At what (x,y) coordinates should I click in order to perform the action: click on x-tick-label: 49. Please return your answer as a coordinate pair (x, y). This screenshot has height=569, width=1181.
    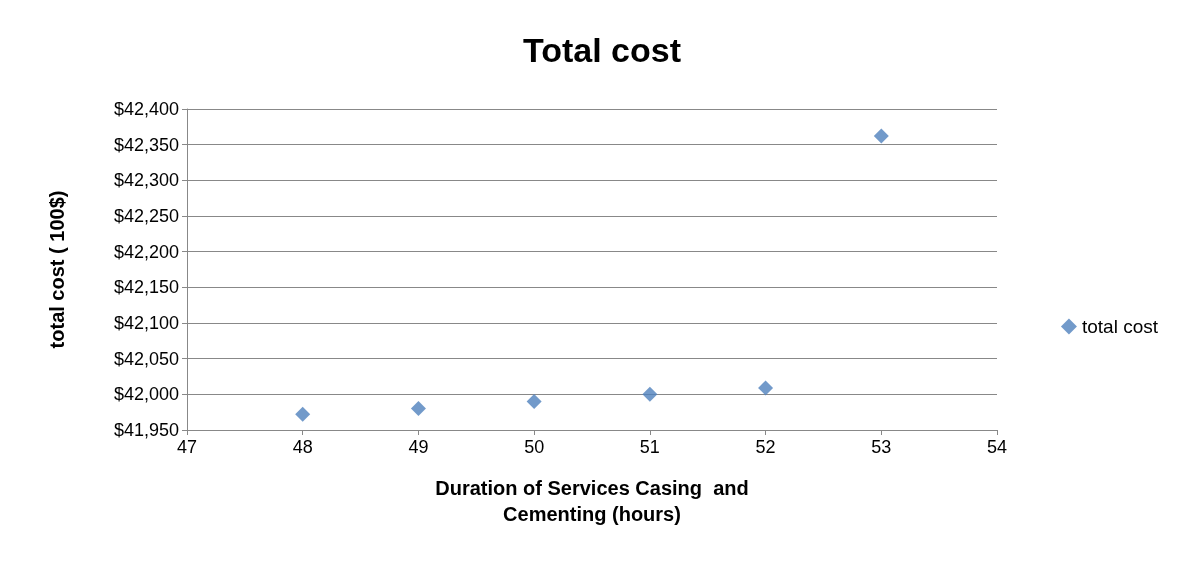
    Looking at the image, I should click on (418, 447).